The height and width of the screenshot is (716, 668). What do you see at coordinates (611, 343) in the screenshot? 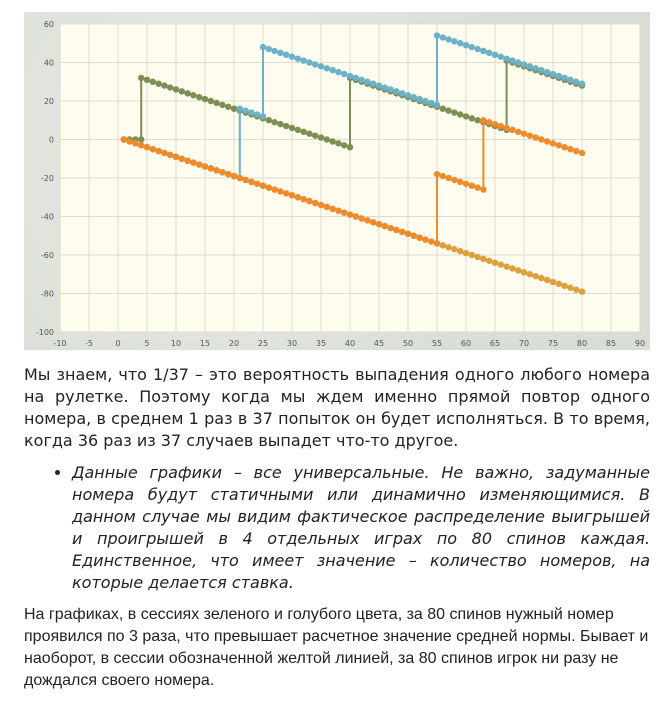
I see `x-tick-label: 85` at bounding box center [611, 343].